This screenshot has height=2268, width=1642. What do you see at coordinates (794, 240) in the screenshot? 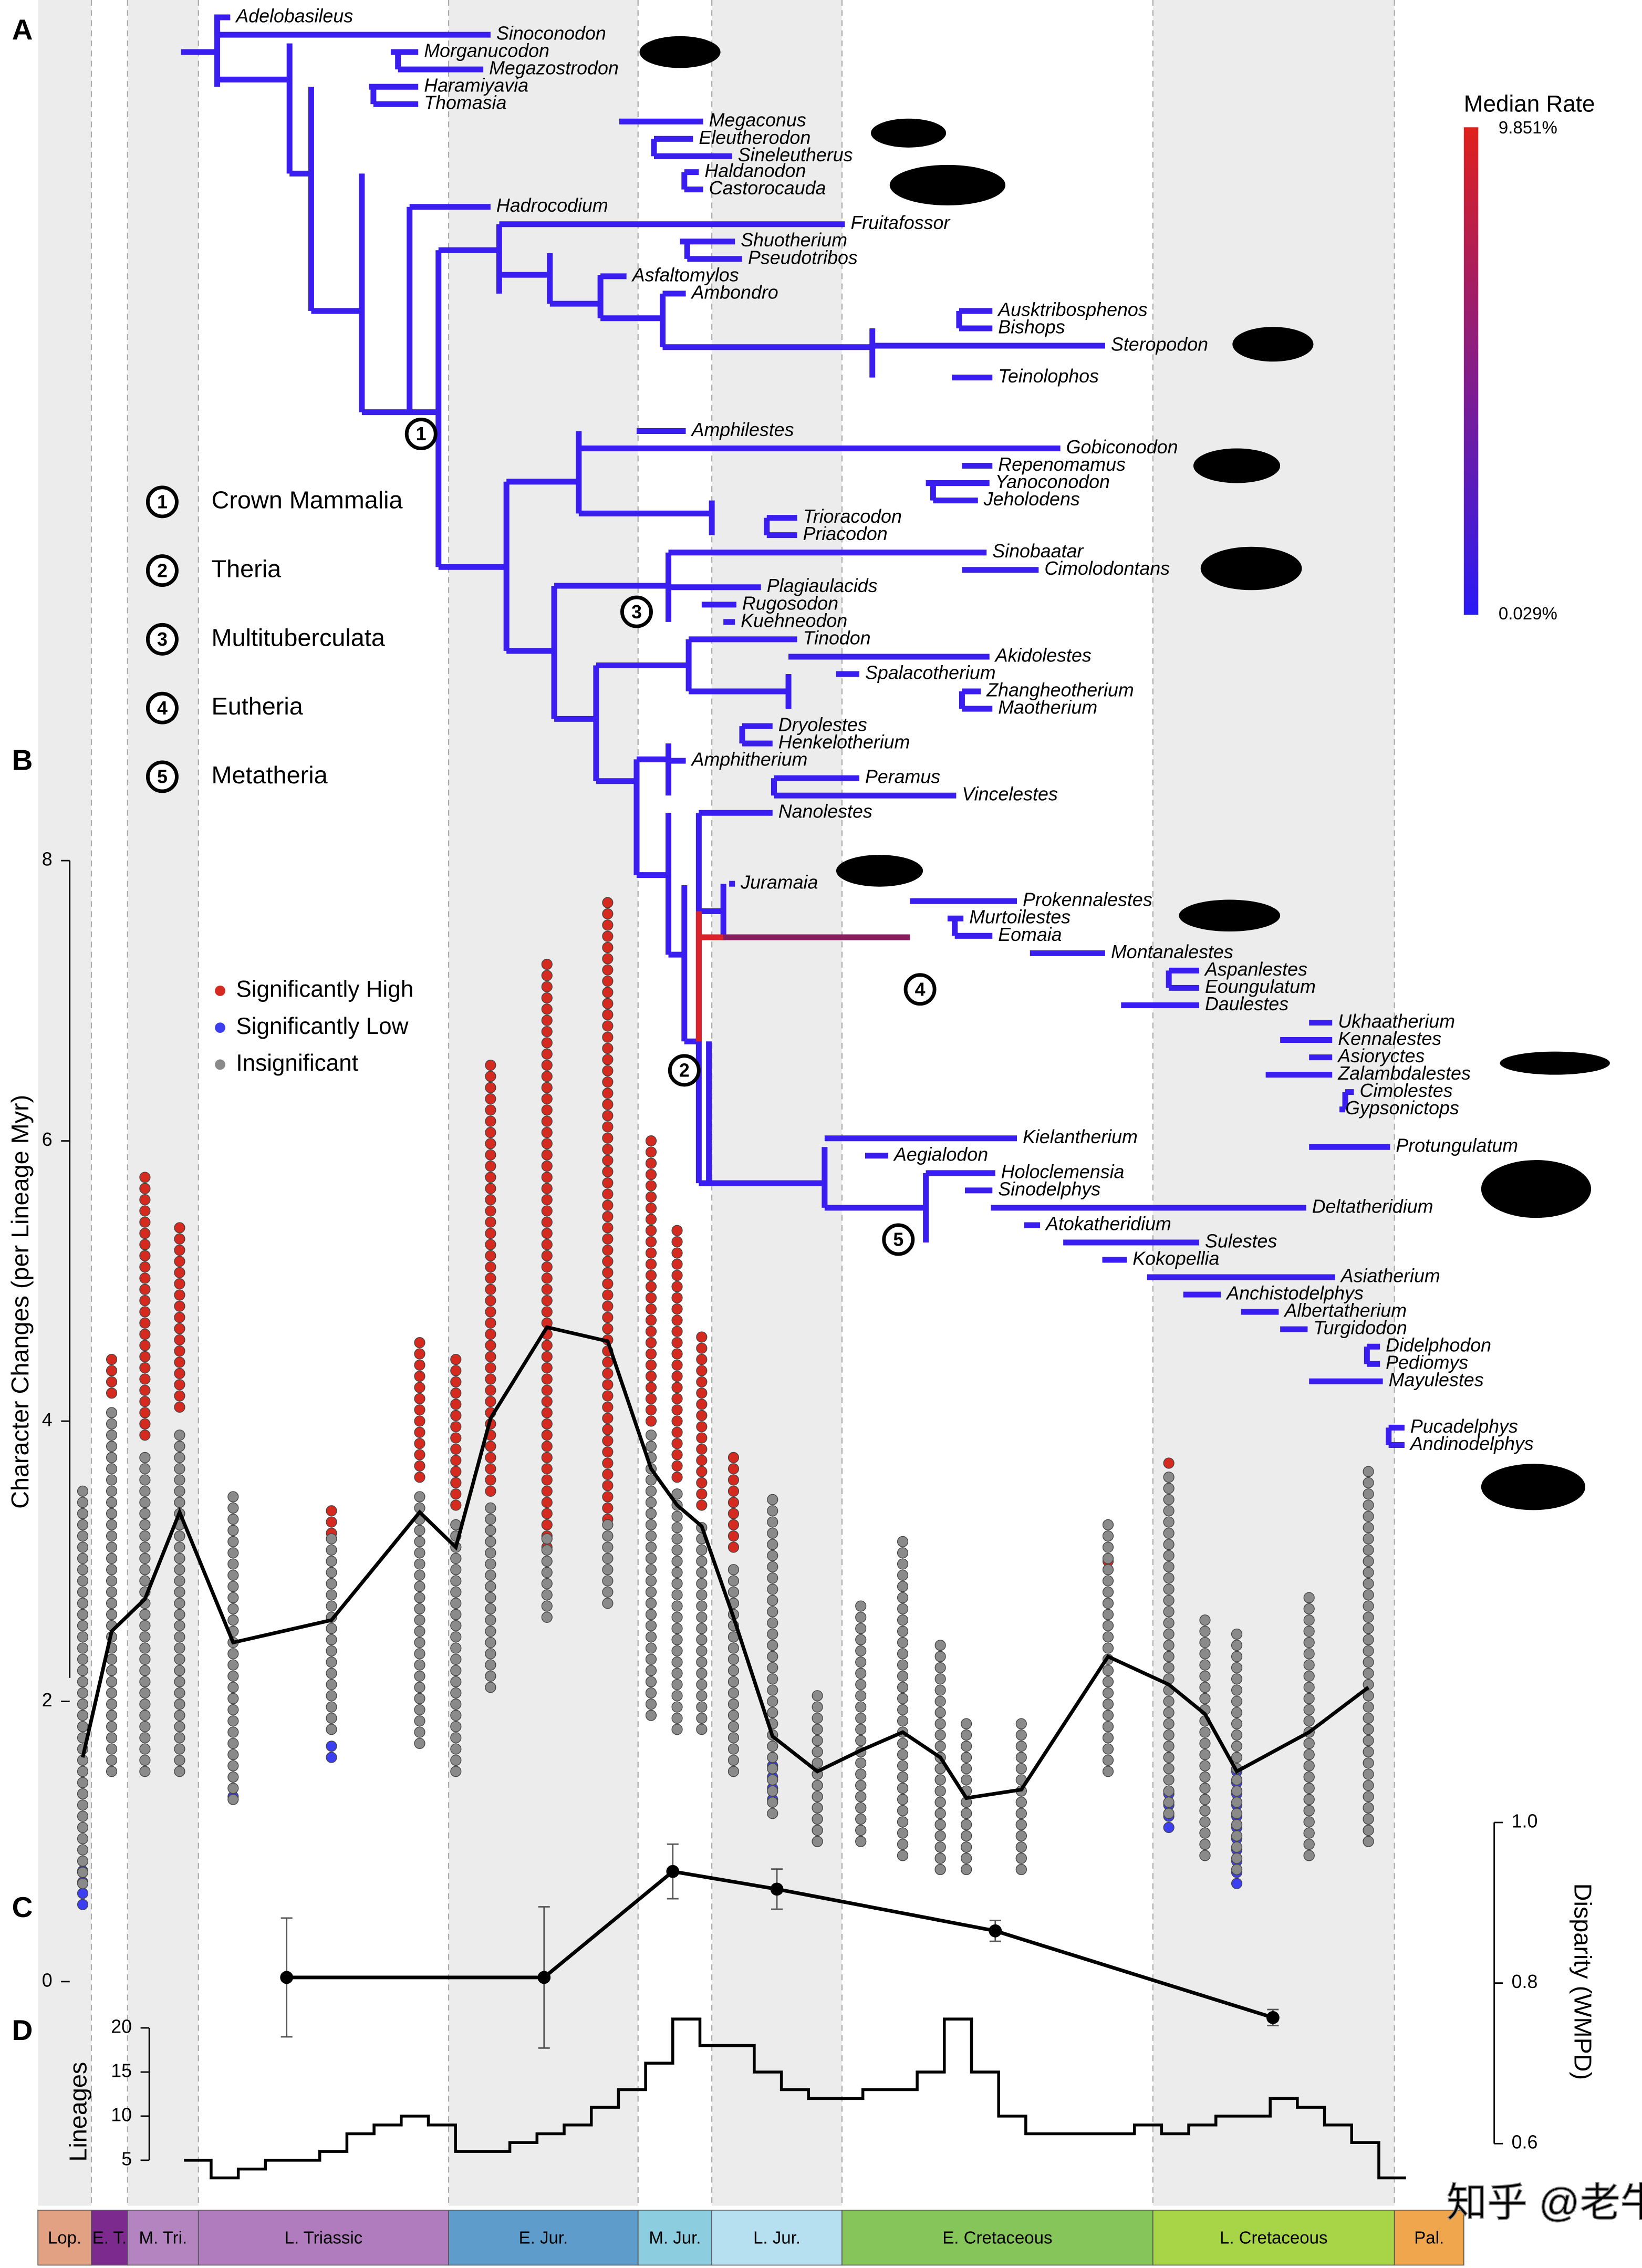
I see `taxon-label: Shuotherium` at bounding box center [794, 240].